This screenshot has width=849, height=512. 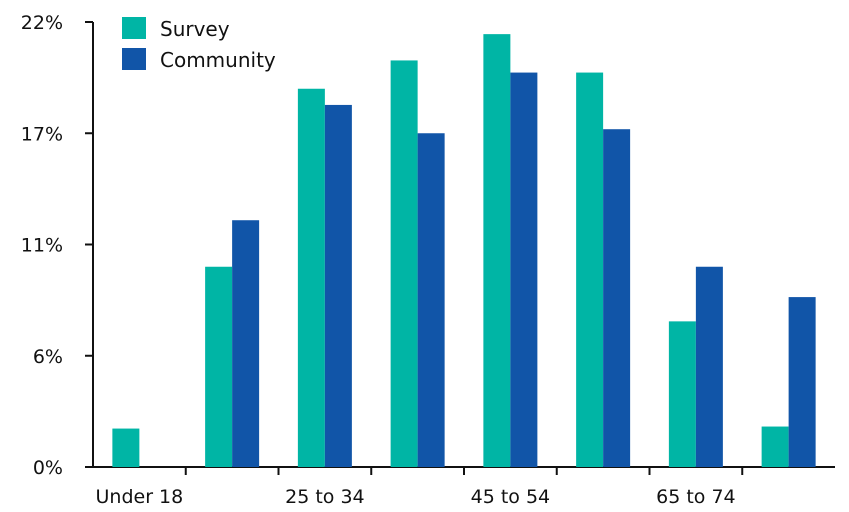 What do you see at coordinates (42, 246) in the screenshot?
I see `y-tick-label: 11%` at bounding box center [42, 246].